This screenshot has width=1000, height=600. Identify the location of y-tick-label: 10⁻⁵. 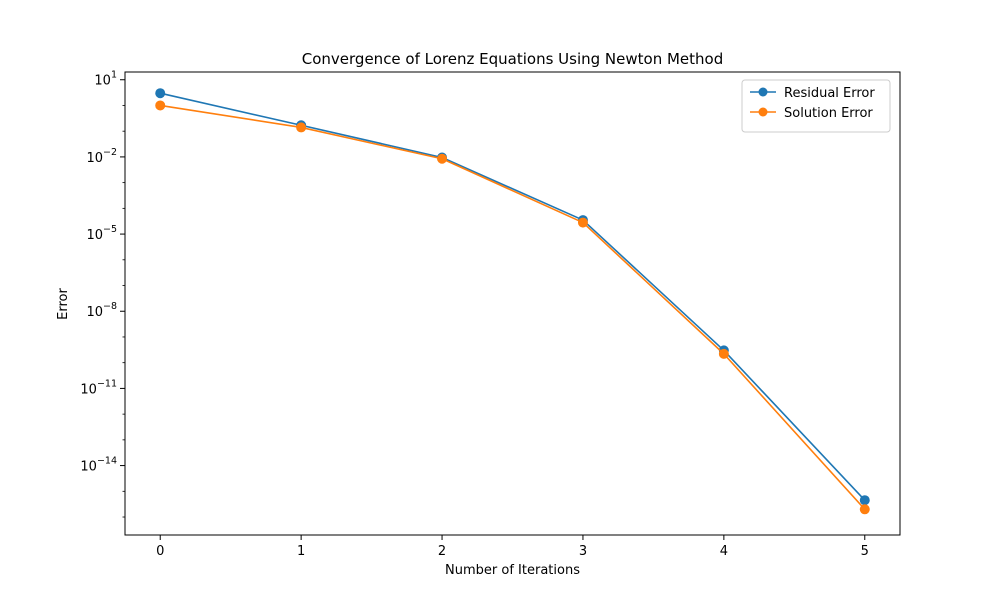
(101, 233).